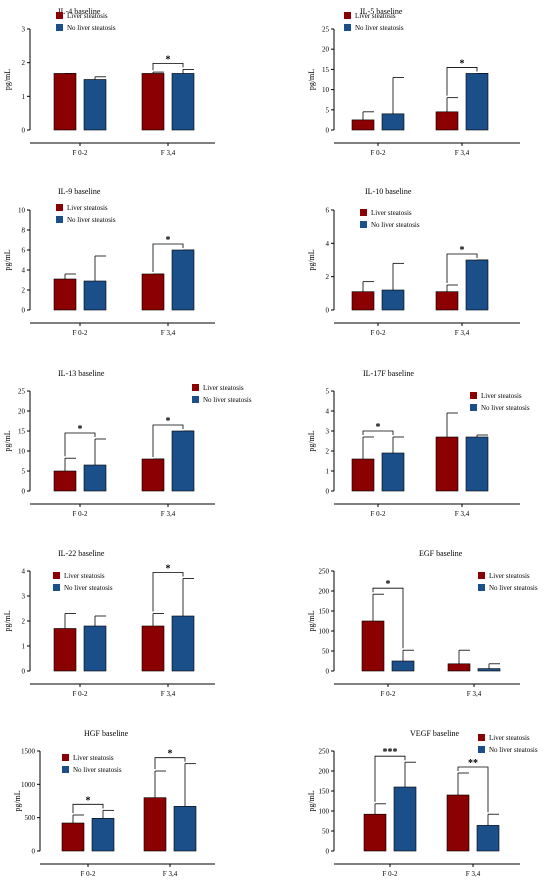  Describe the element at coordinates (388, 373) in the screenshot. I see `chart-title: IL-17F baseline` at that location.